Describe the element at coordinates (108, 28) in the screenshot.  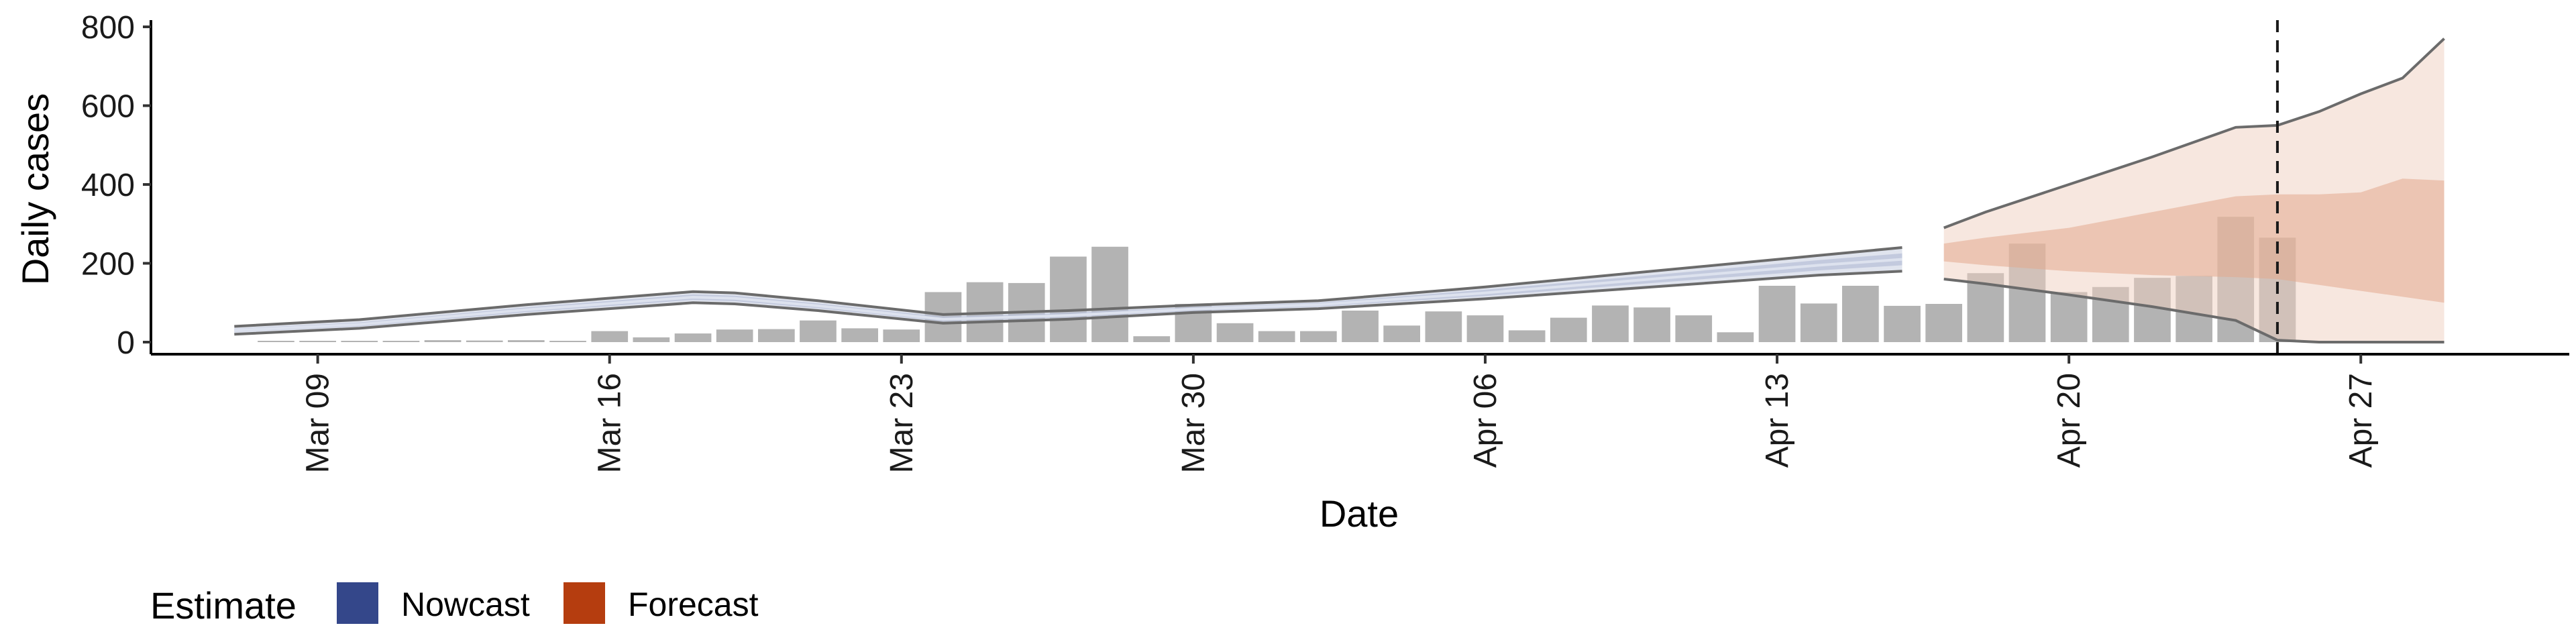
I see `y-tick-label-800: 800` at that location.